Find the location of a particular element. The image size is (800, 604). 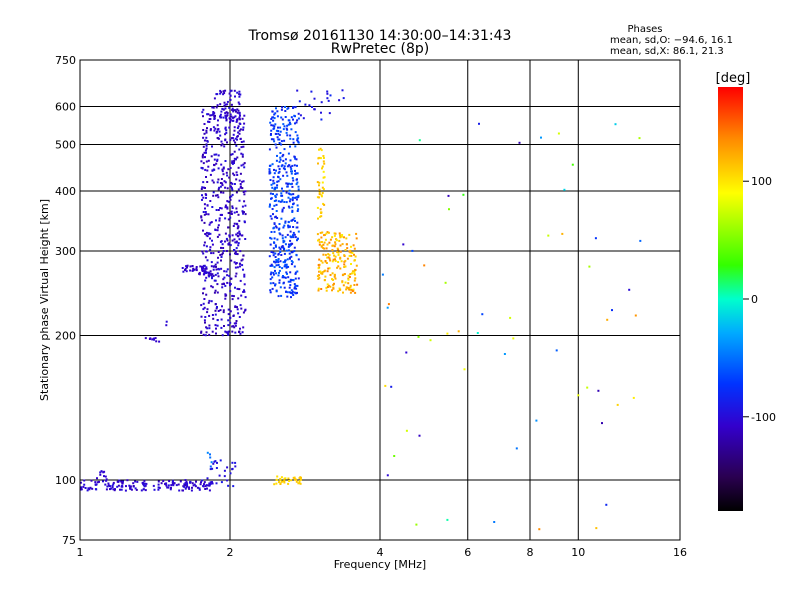

cluster-es-yellow is located at coordinates (287, 480).